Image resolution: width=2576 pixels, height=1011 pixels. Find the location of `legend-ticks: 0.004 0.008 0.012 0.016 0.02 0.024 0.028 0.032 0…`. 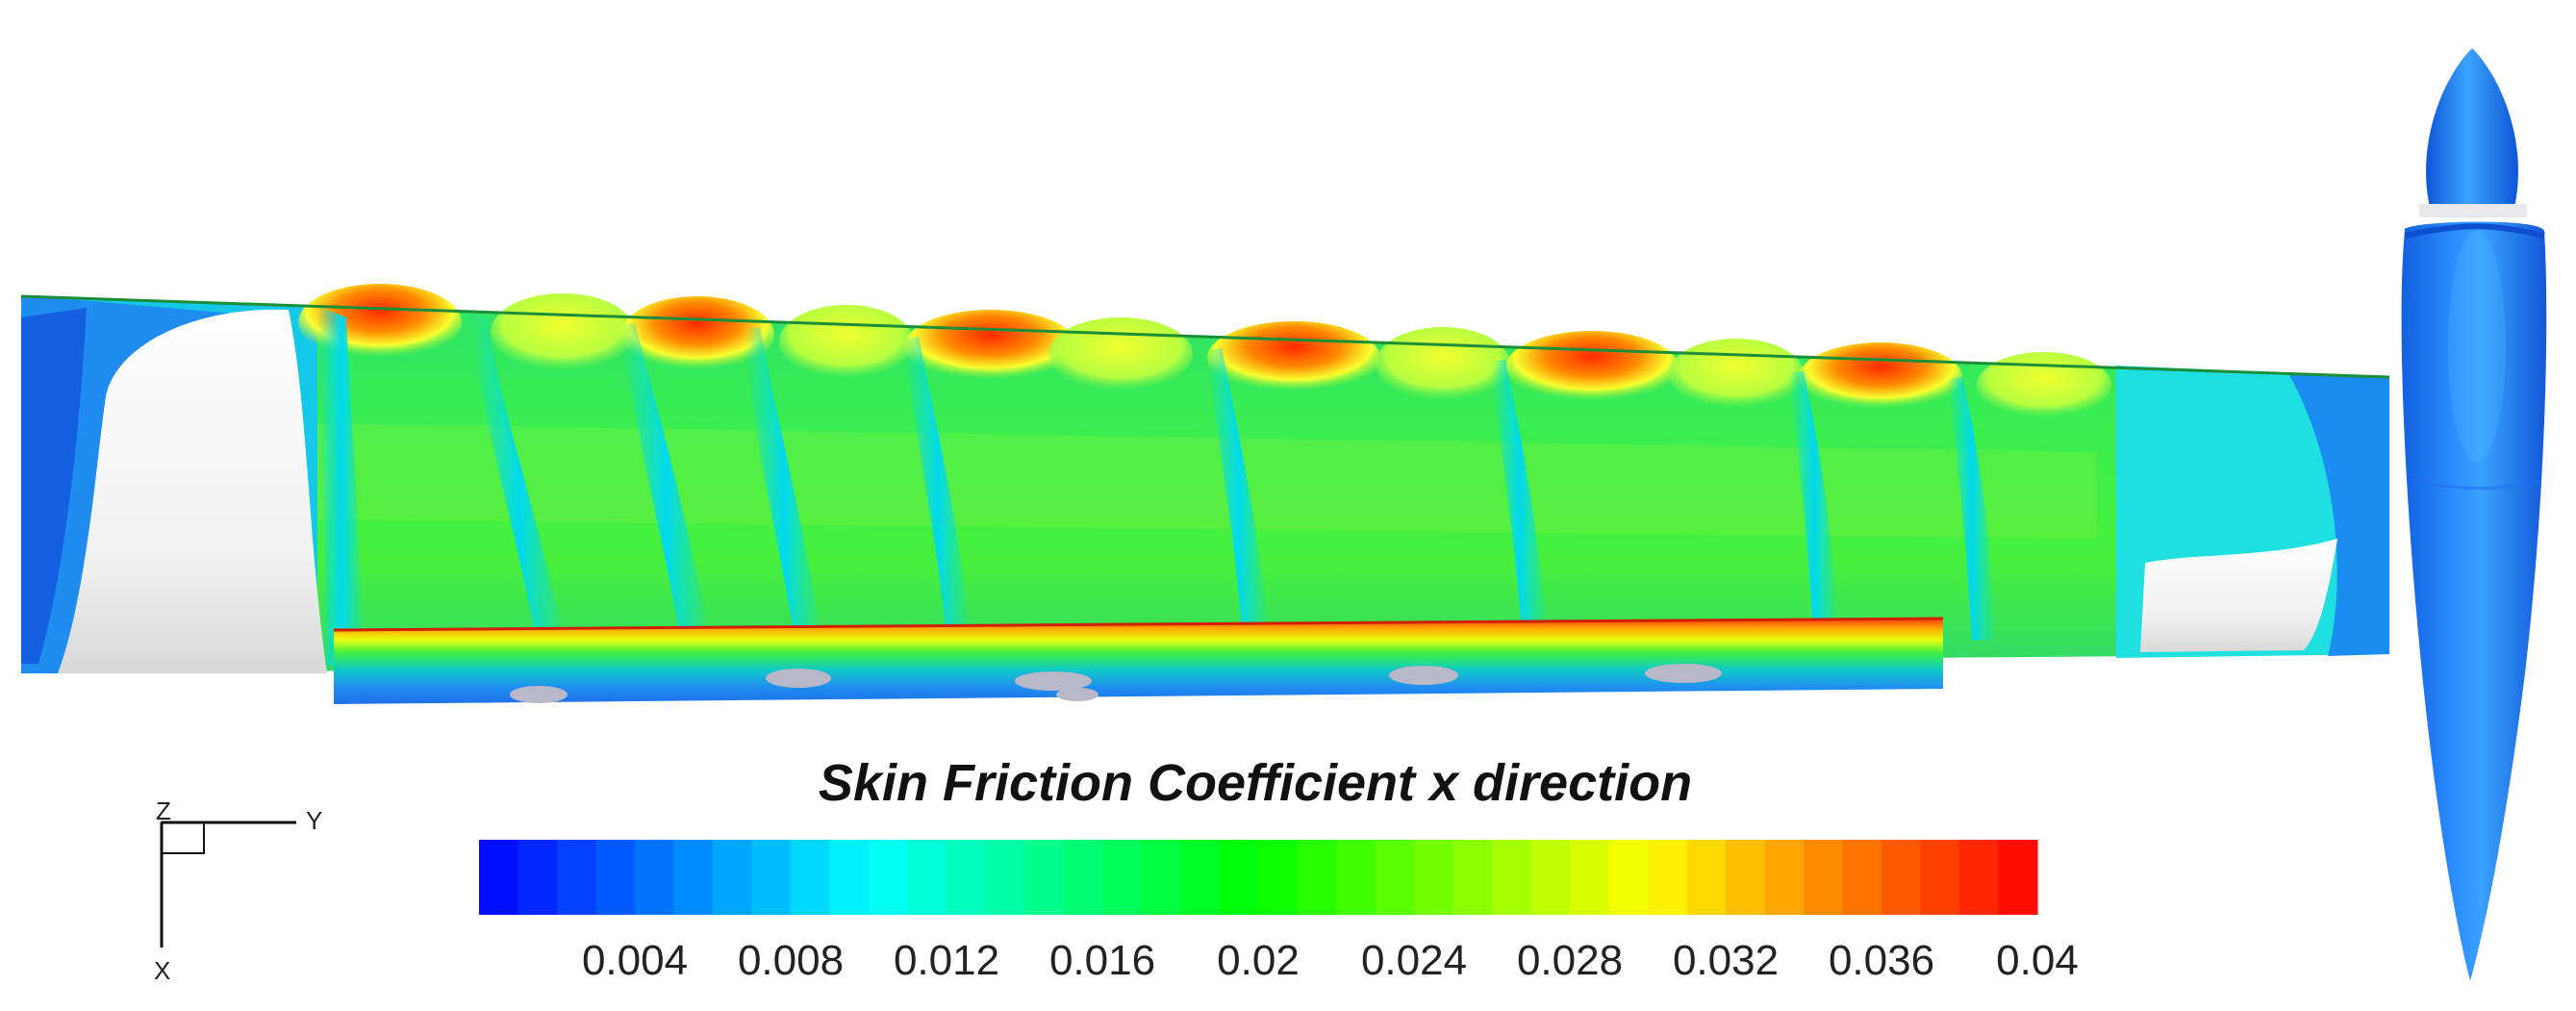

legend-ticks: 0.004 0.008 0.012 0.016 0.02 0.024 0.028 0.032 0… is located at coordinates (1331, 961).